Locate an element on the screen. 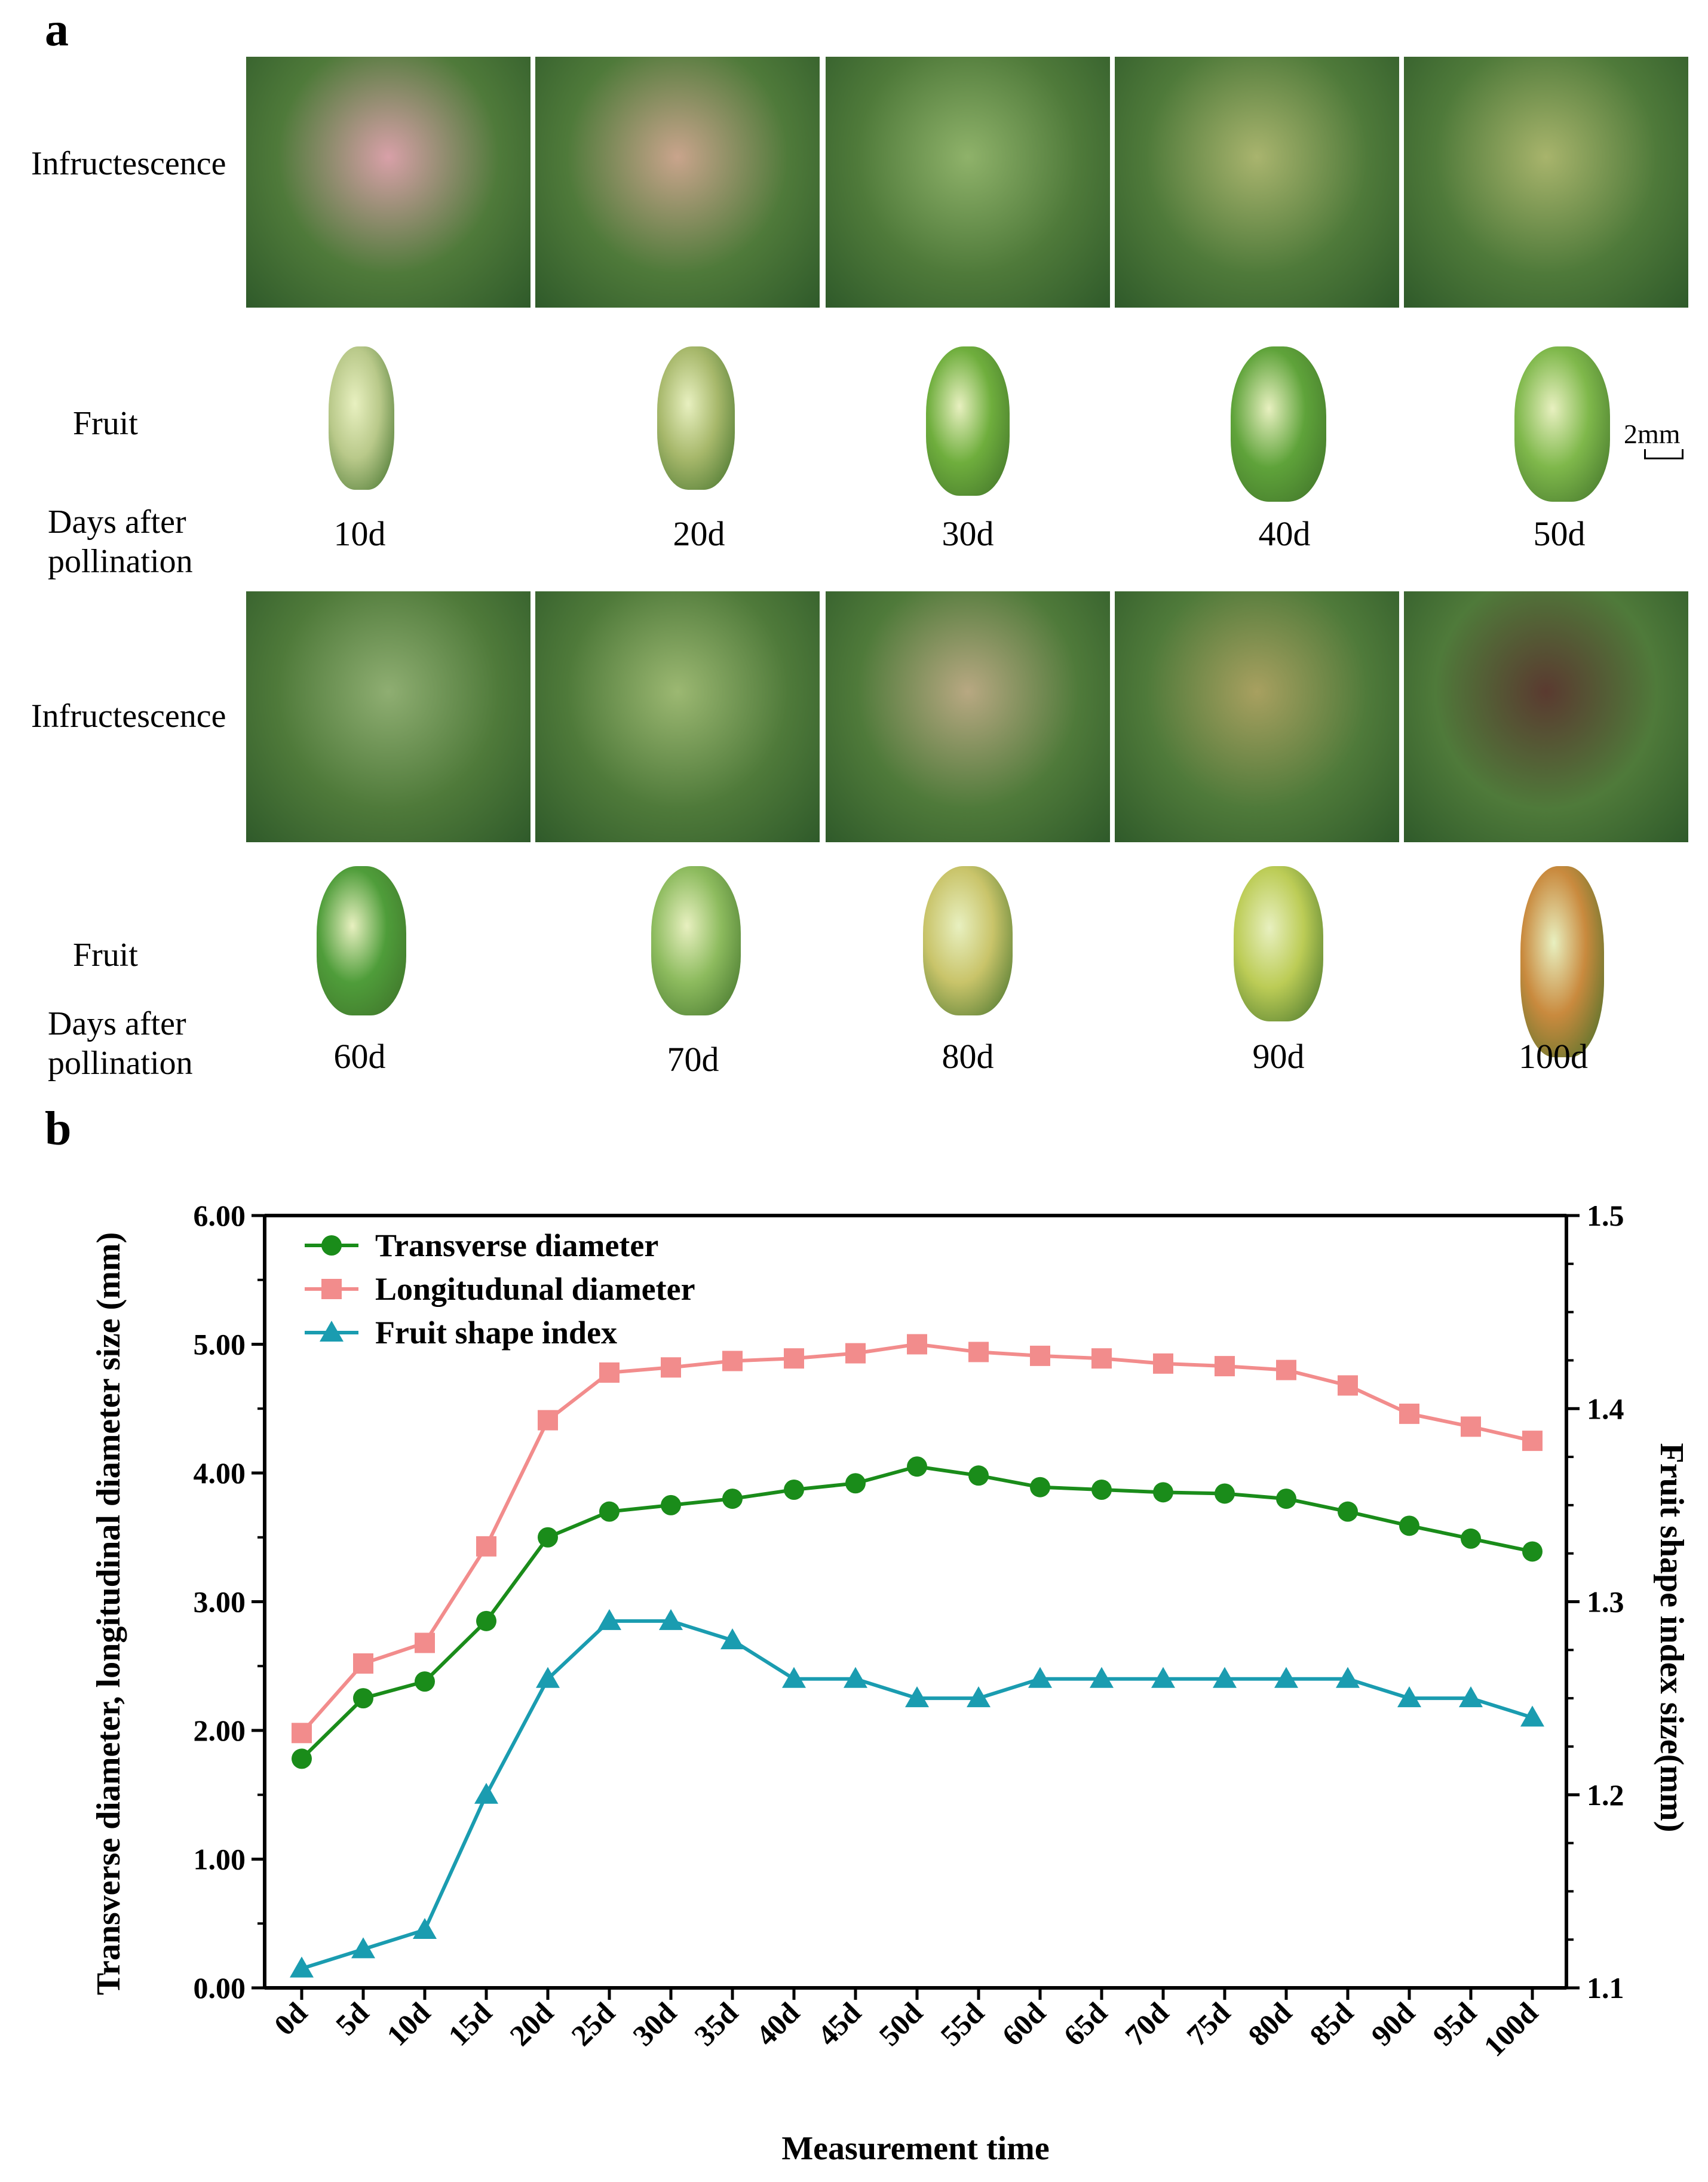 The image size is (1708, 2182). data-point-longitudunal-diameter-90d is located at coordinates (1409, 1413).